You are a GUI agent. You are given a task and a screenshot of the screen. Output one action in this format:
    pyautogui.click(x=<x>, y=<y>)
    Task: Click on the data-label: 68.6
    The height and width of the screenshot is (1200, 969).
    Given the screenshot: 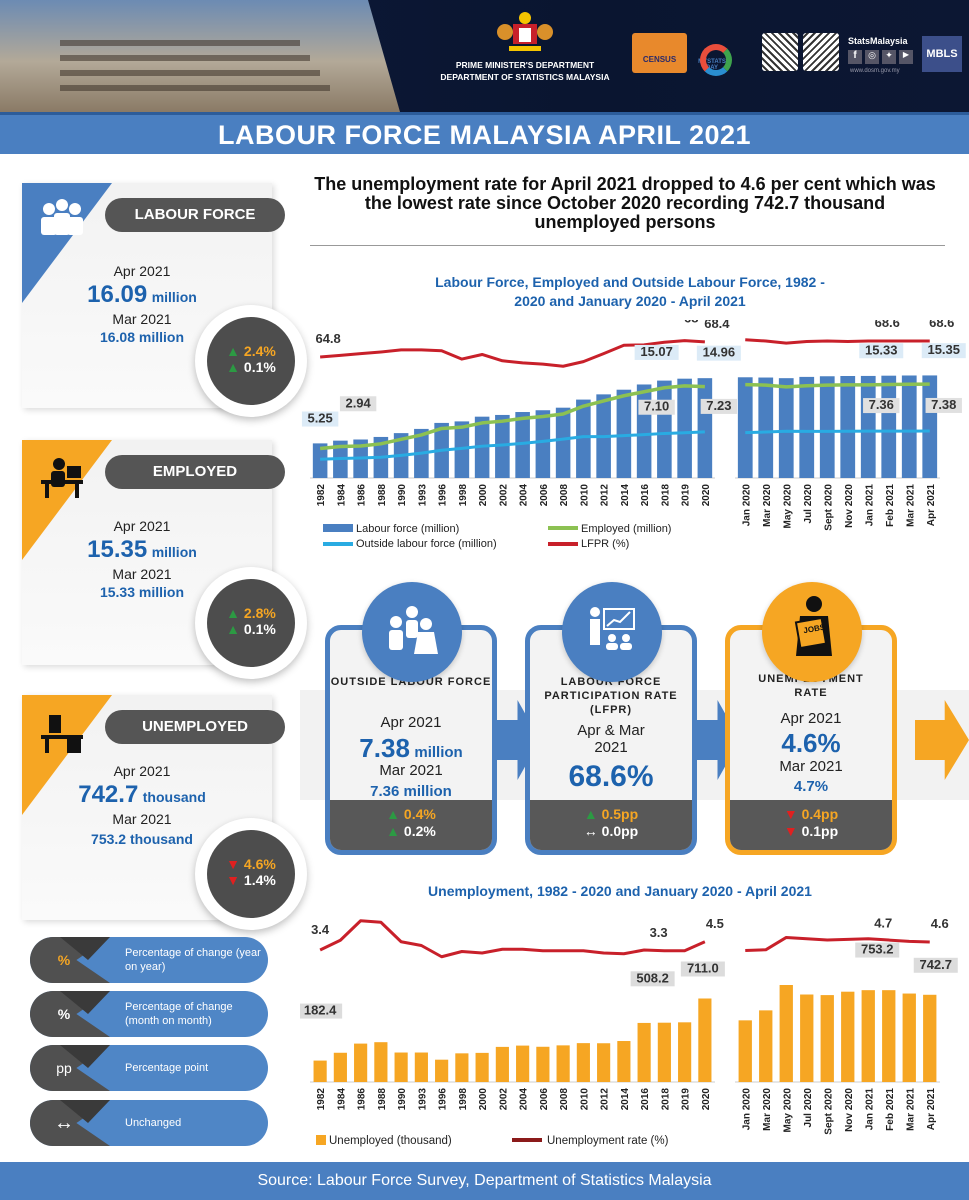 What is the action you would take?
    pyautogui.click(x=887, y=325)
    